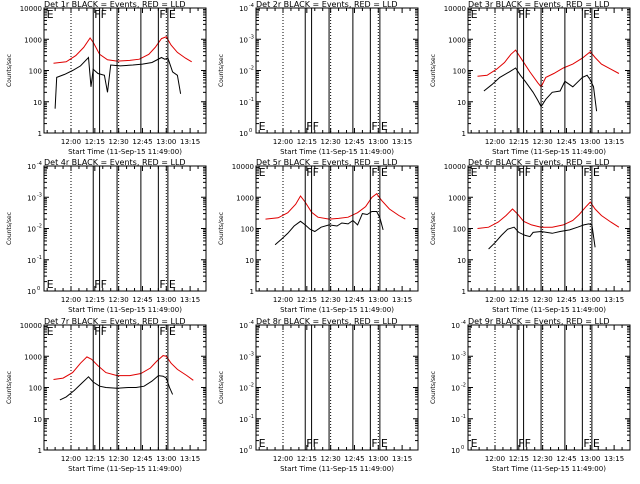 The height and width of the screenshot is (484, 640). I want to click on chart-title: Det 9r BLACK = Events, RED = LLD, so click(539, 321).